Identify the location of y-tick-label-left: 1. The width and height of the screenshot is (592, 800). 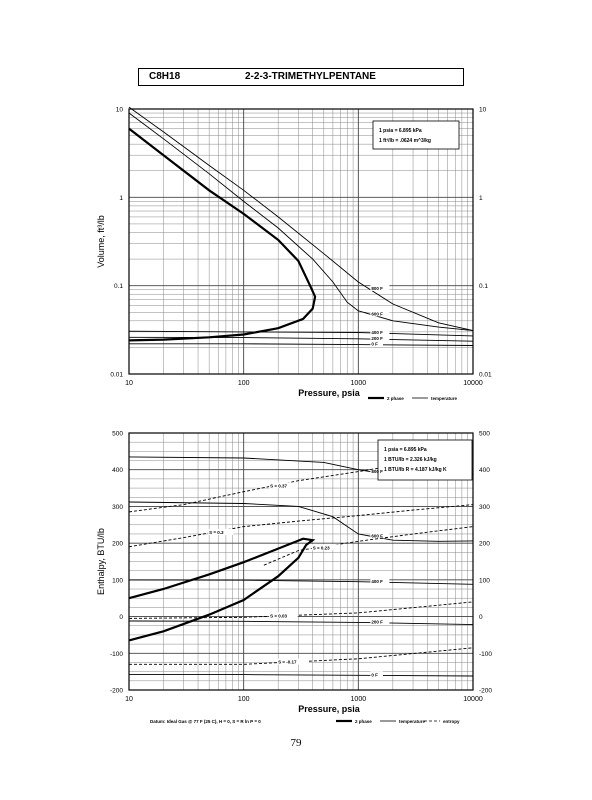
(121, 198).